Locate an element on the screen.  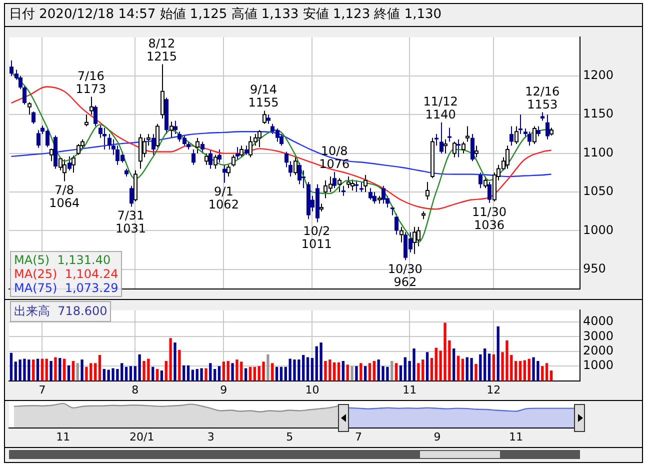
text: MA(5) 1,131.40 is located at coordinates (63, 260).